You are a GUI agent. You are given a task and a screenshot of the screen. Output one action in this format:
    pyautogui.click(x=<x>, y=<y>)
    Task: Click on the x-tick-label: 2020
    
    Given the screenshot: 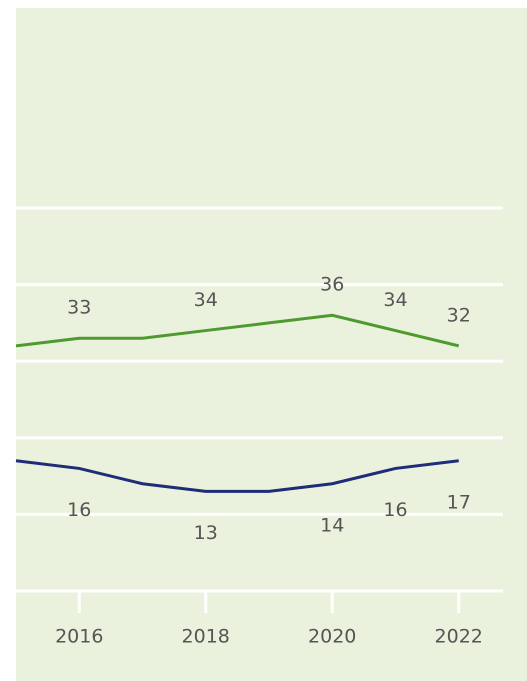 What is the action you would take?
    pyautogui.click(x=332, y=637)
    